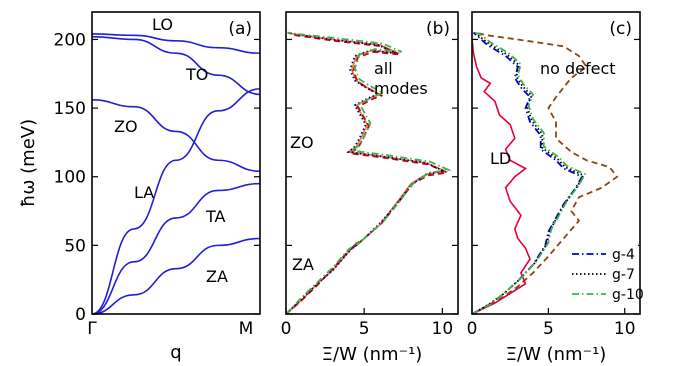 This screenshot has width=684, height=366. I want to click on annotation-zo: ZO, so click(302, 142).